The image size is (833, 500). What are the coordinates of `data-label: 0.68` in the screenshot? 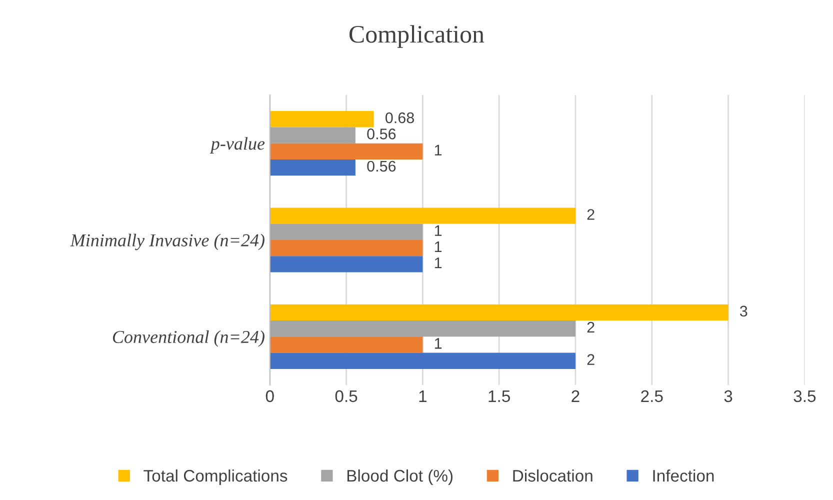 It's located at (400, 118).